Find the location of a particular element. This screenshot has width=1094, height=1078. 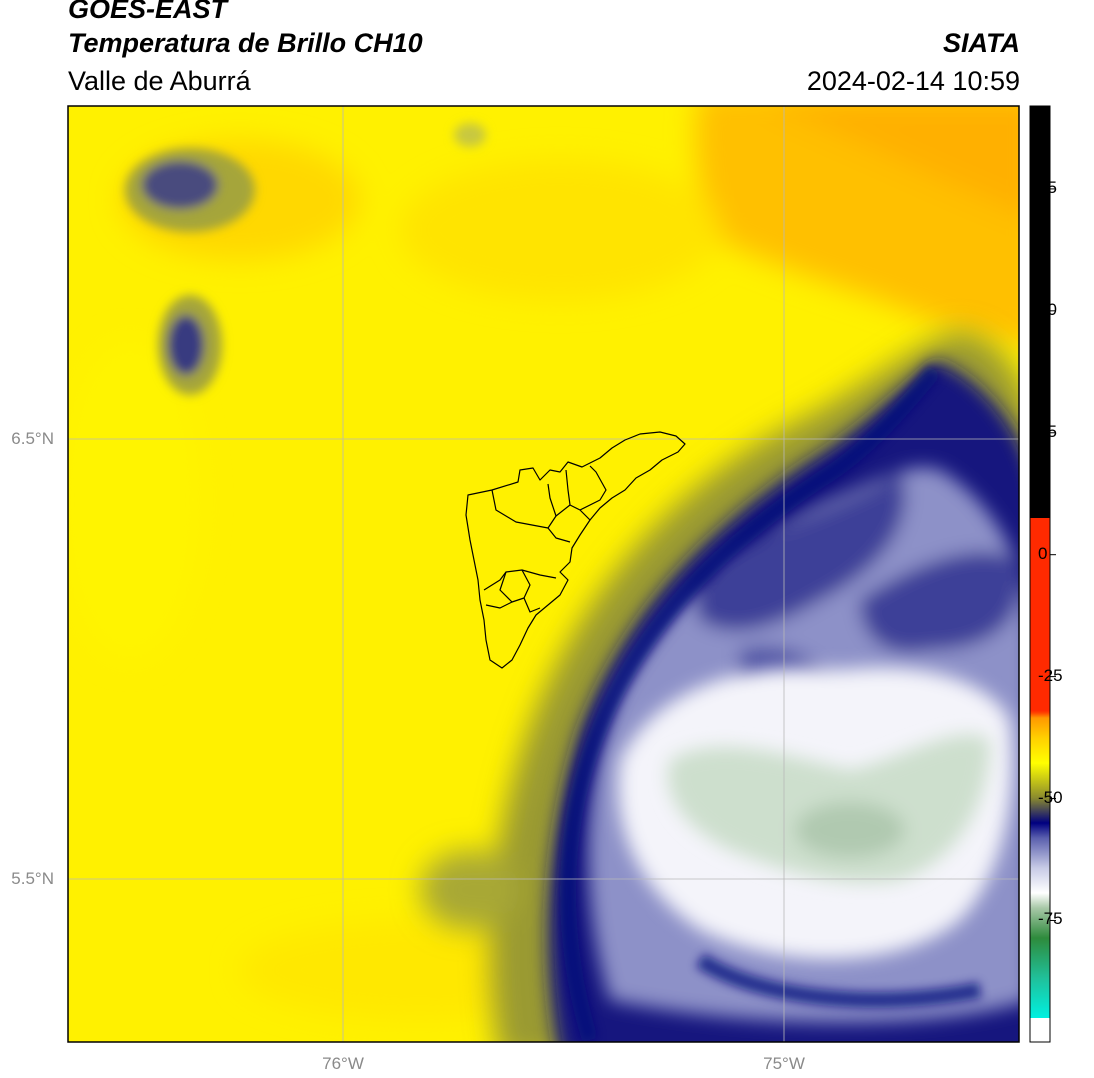

region-title: Valle de Aburrá is located at coordinates (159, 81).